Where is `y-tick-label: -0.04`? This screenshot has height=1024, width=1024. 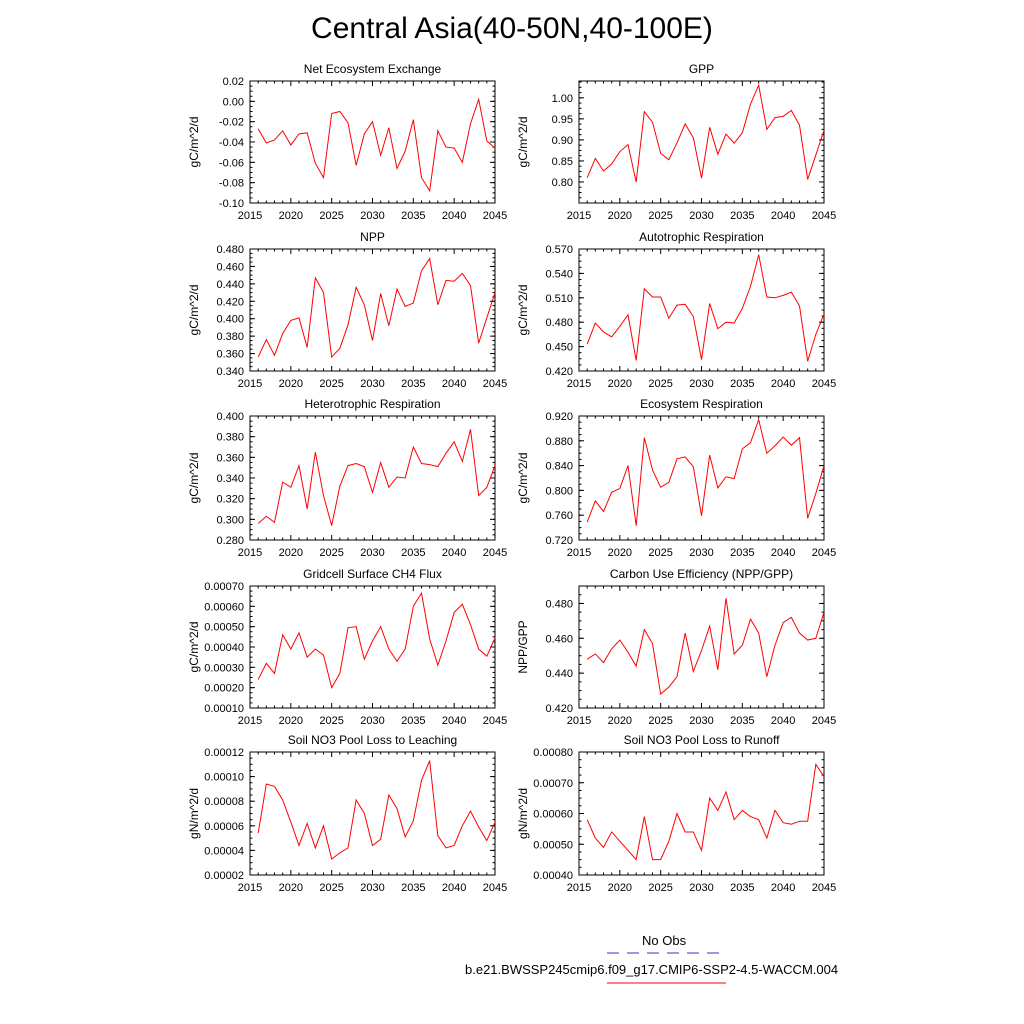 y-tick-label: -0.04 is located at coordinates (231, 143).